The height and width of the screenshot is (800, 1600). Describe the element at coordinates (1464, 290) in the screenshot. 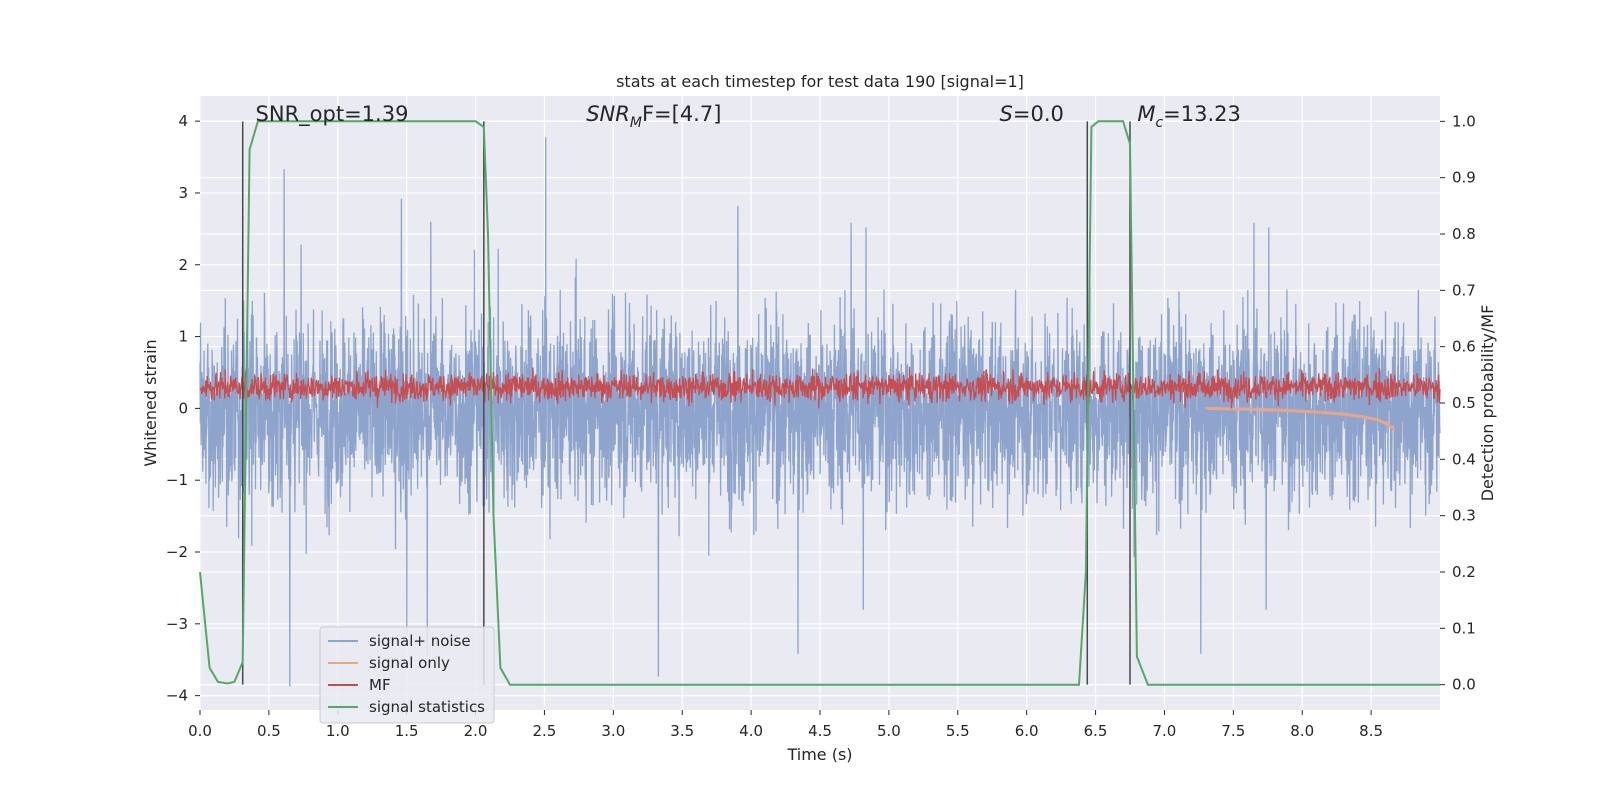

I see `y2-tick-label-7: 0.7` at that location.